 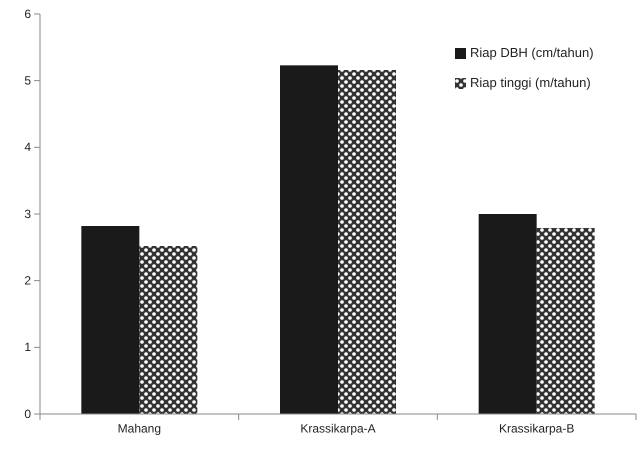 I want to click on y-tick-label: 6, so click(x=28, y=13).